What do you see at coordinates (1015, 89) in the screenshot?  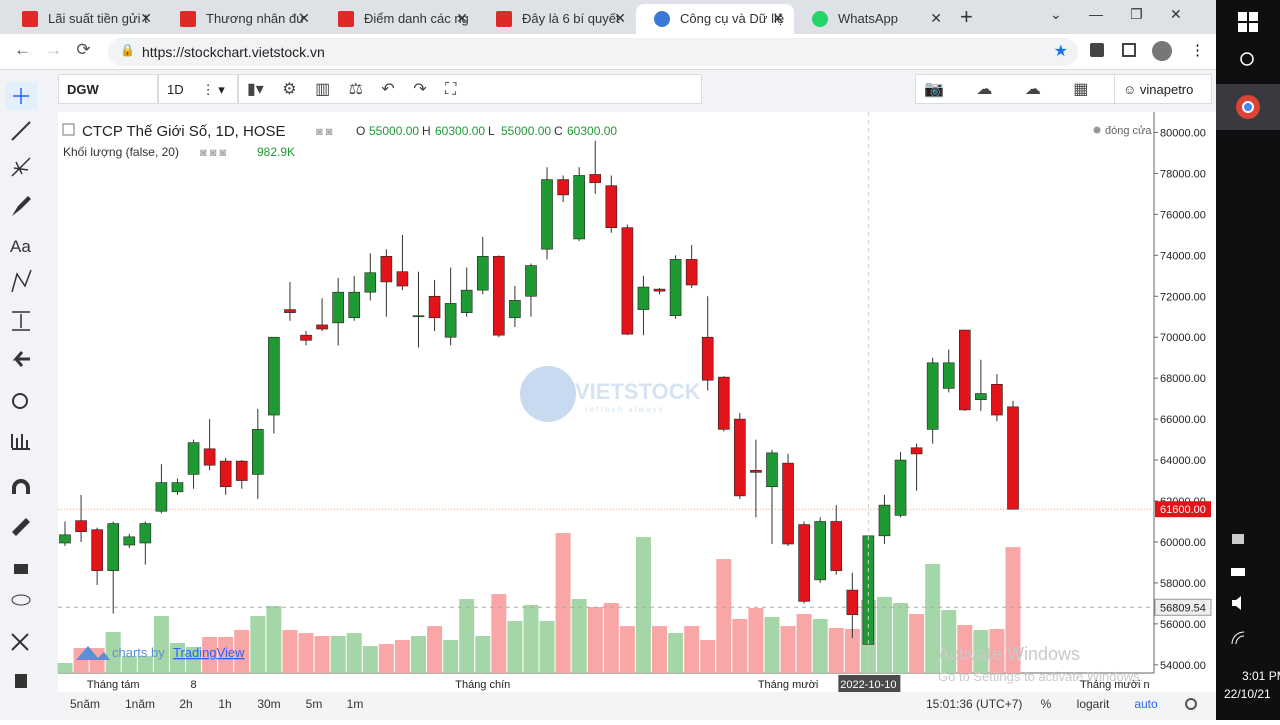 I see `snapshot-buttons: 📷 ☁ ☁ ▦` at bounding box center [1015, 89].